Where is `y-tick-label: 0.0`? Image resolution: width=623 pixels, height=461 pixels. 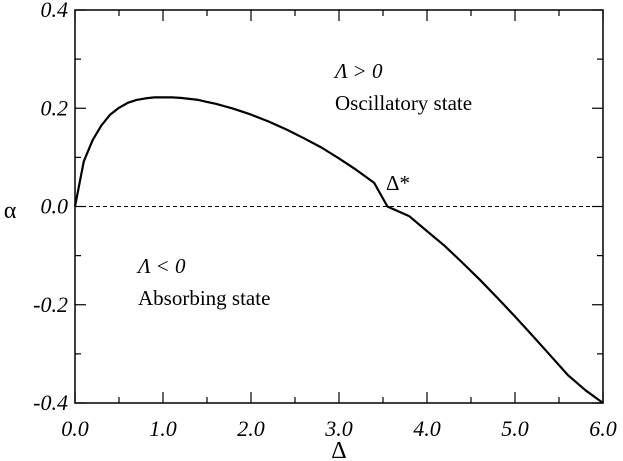
y-tick-label: 0.0 is located at coordinates (55, 206).